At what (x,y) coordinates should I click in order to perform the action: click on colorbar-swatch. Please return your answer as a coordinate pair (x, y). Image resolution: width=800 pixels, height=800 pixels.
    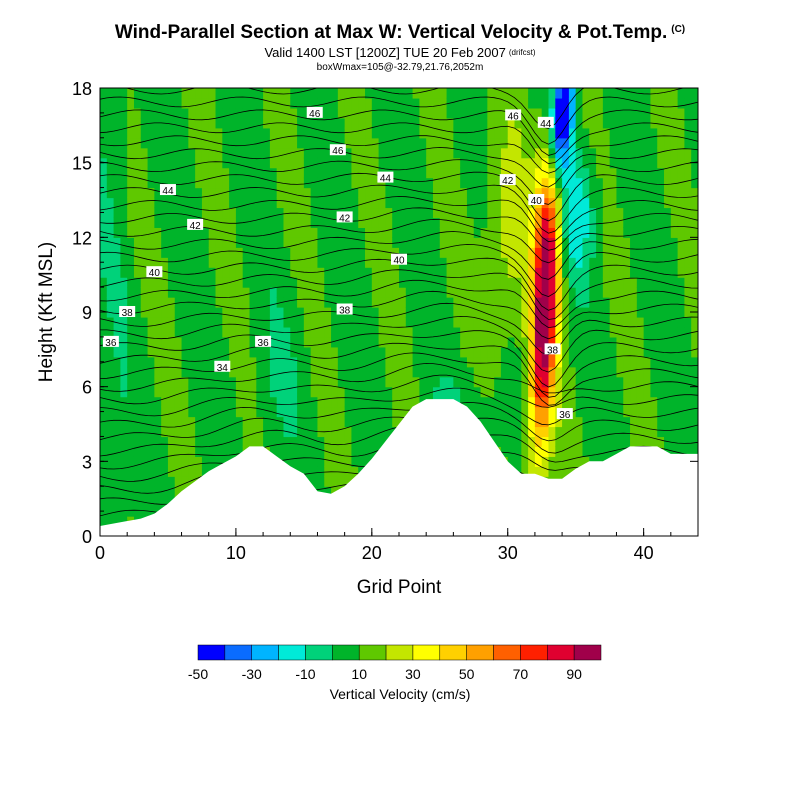
    Looking at the image, I should click on (265, 652).